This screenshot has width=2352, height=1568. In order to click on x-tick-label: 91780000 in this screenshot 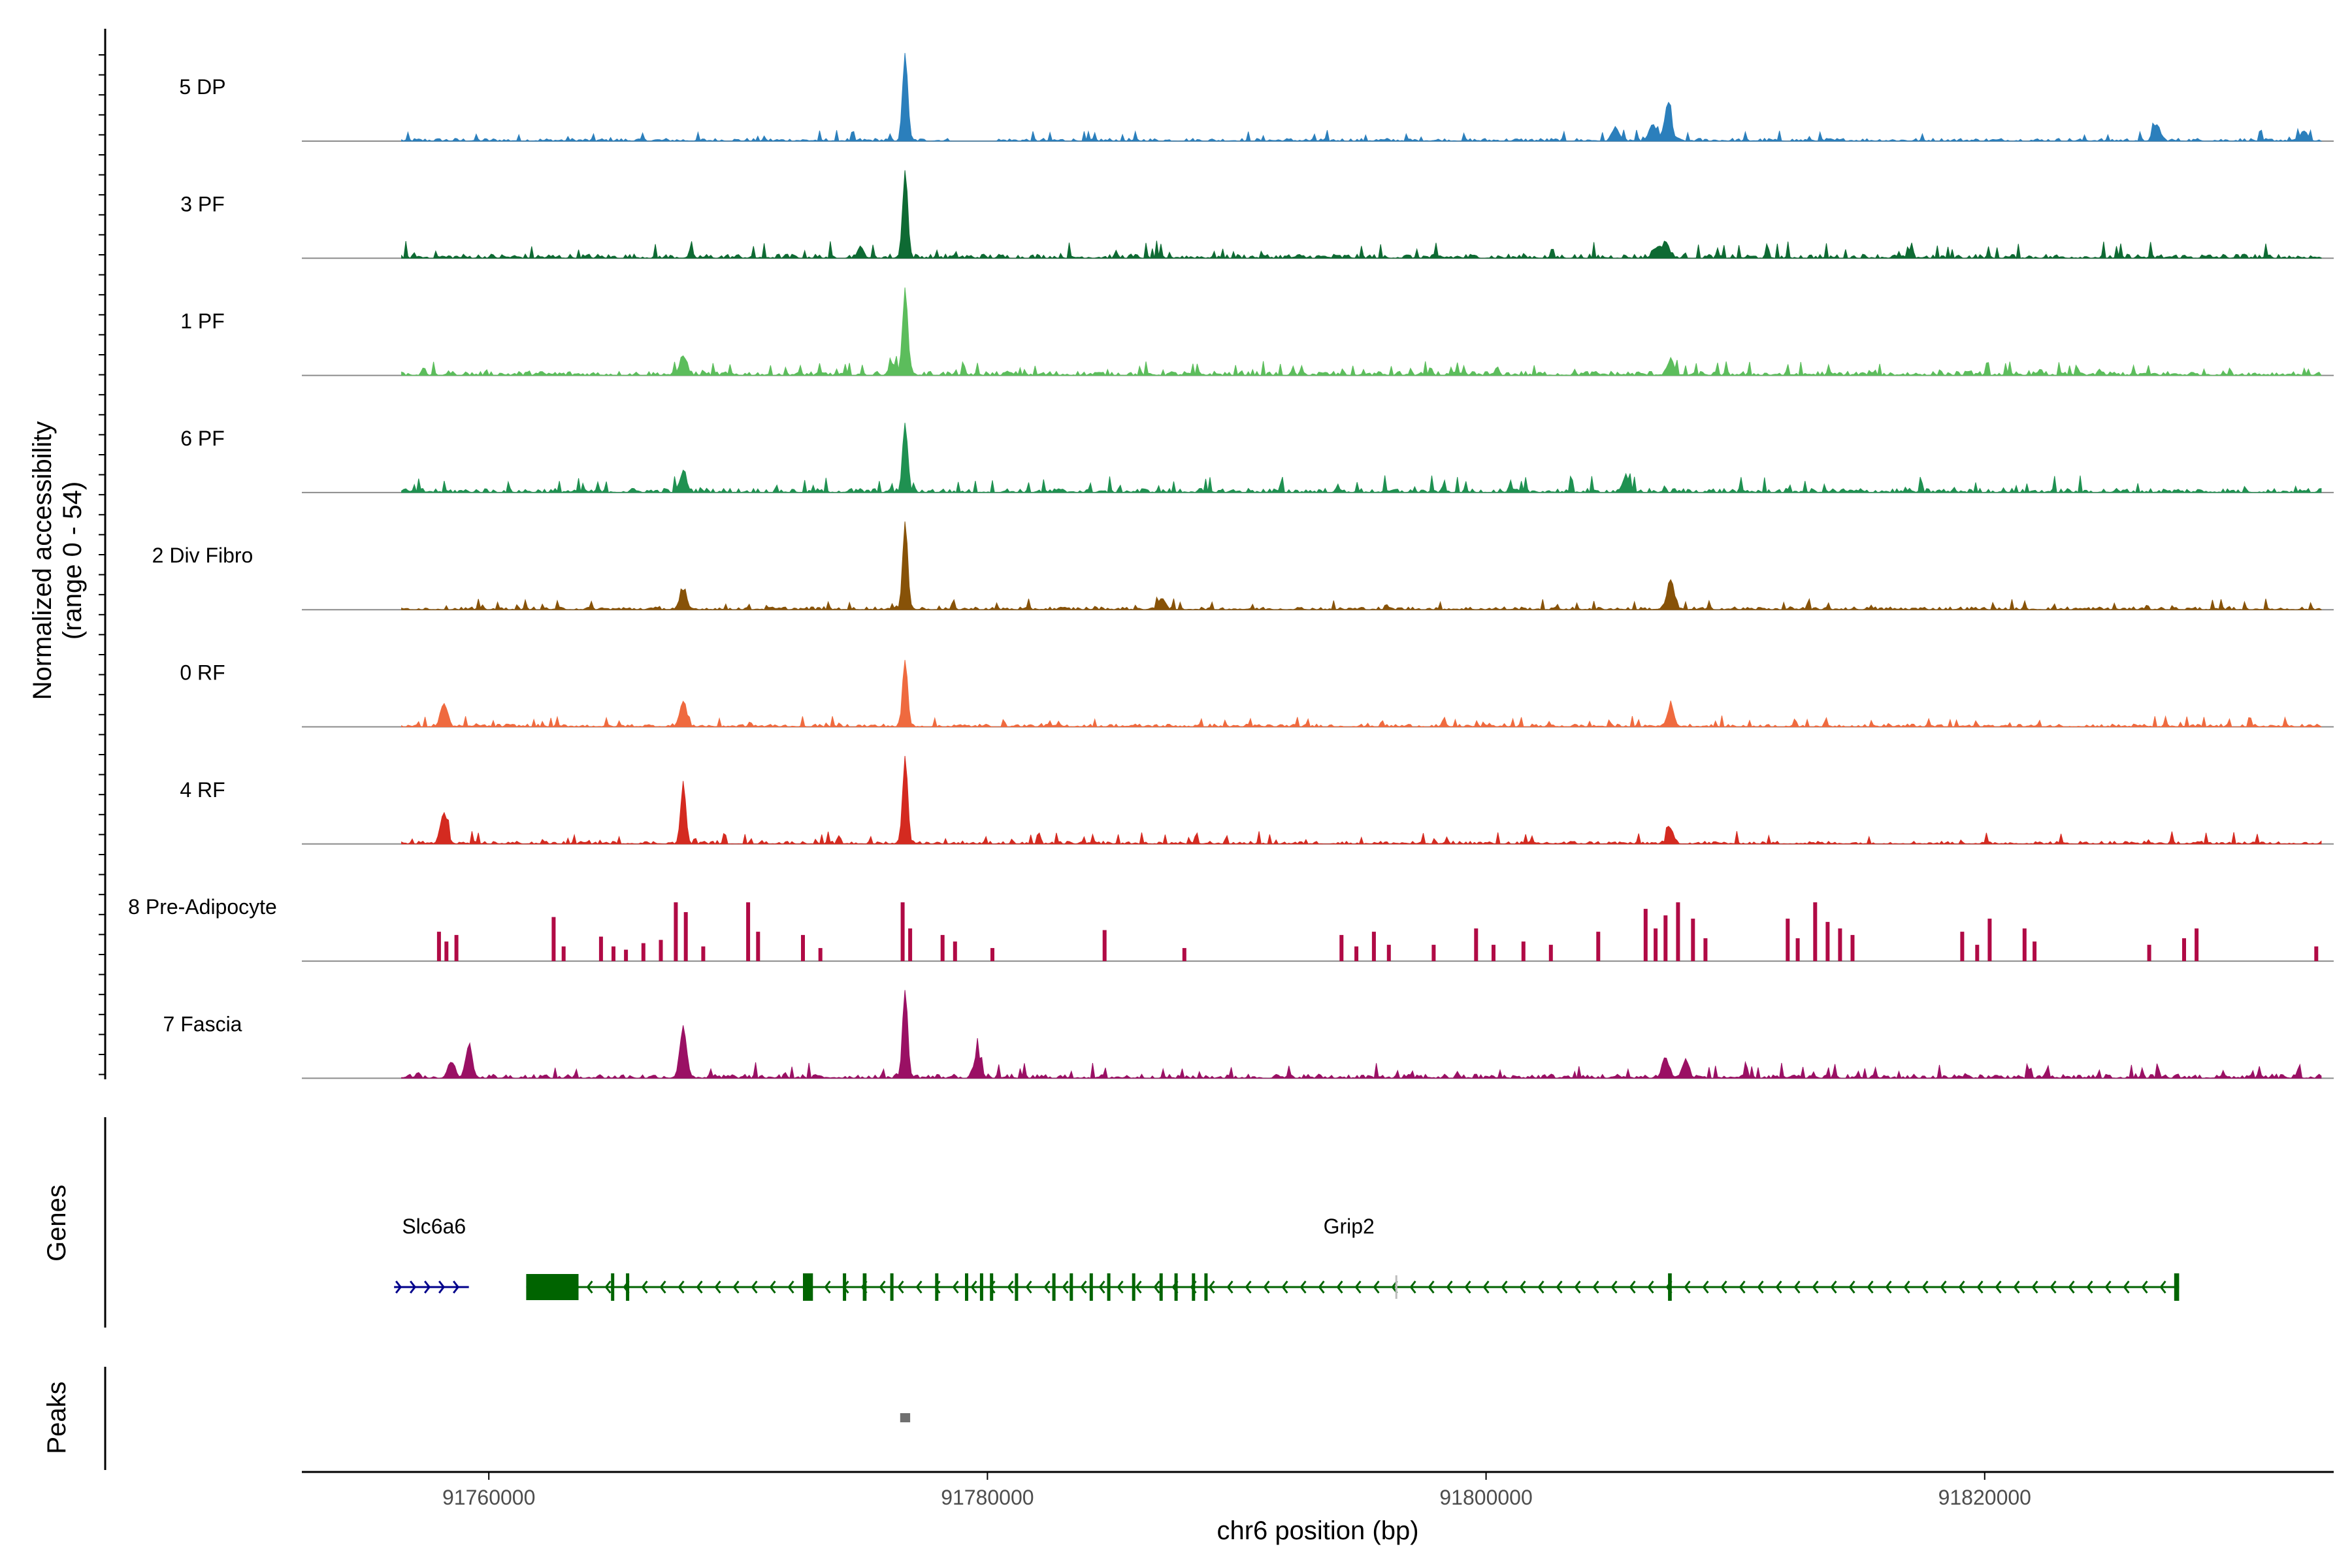, I will do `click(987, 1497)`.